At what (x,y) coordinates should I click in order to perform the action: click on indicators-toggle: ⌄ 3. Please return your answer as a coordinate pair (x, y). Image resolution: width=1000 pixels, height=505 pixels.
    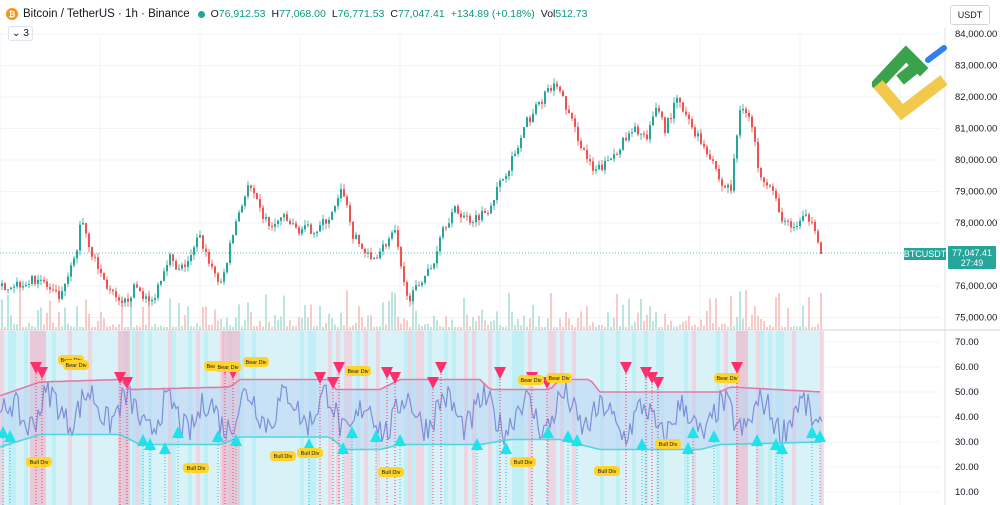
    Looking at the image, I should click on (20, 33).